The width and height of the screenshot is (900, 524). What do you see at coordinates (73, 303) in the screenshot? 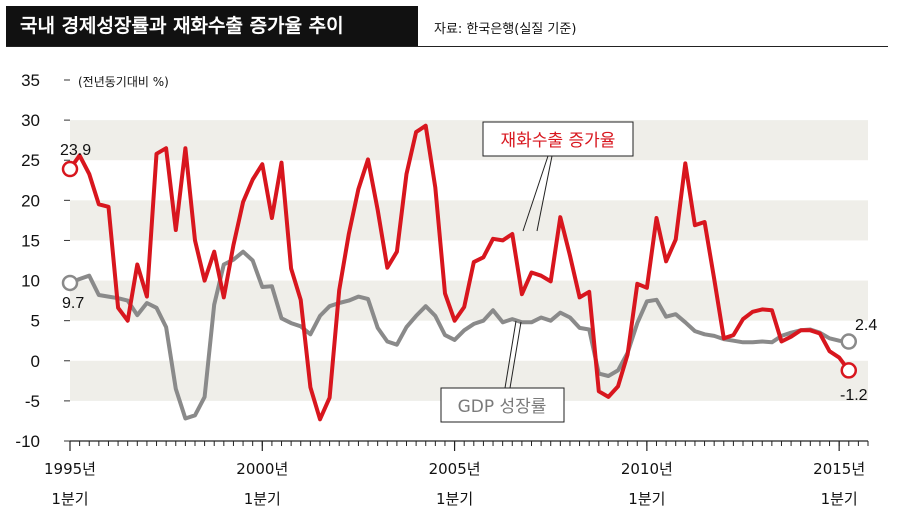
I see `gdp-start-label: 9.7` at bounding box center [73, 303].